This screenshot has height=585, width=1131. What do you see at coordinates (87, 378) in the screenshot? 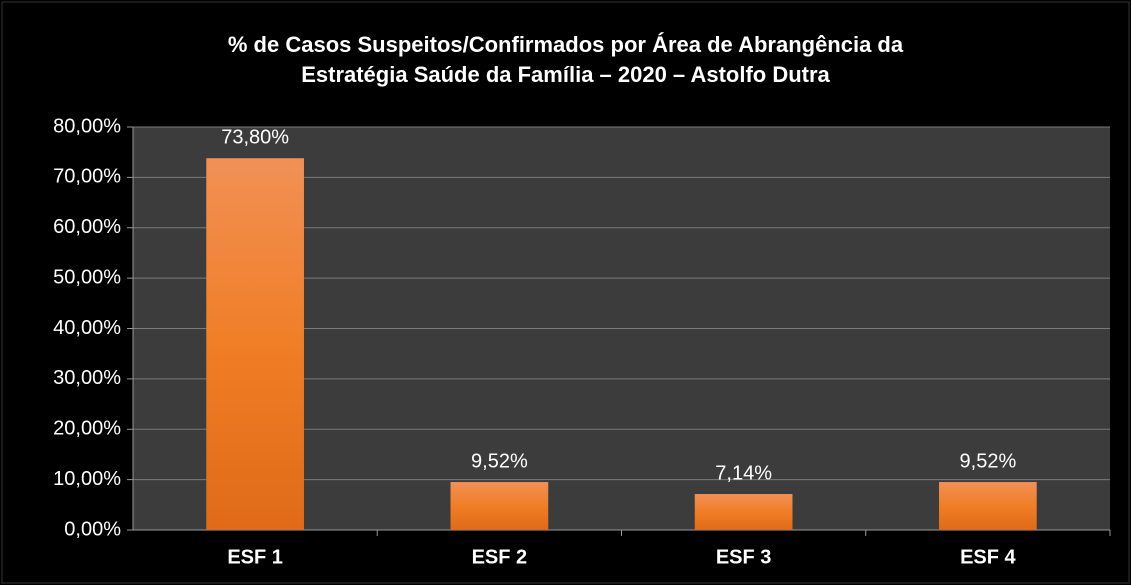
I see `y-tick-label: 30,00%` at bounding box center [87, 378].